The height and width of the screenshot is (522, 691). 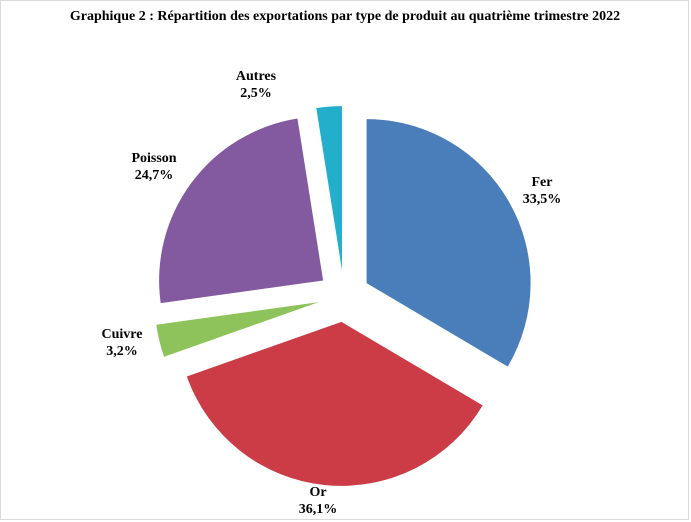 I want to click on pie-slice-autres, so click(x=329, y=188).